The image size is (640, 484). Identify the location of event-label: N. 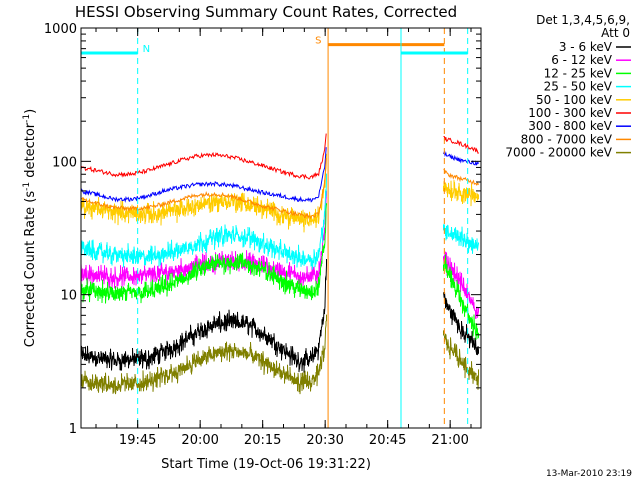
(146, 49).